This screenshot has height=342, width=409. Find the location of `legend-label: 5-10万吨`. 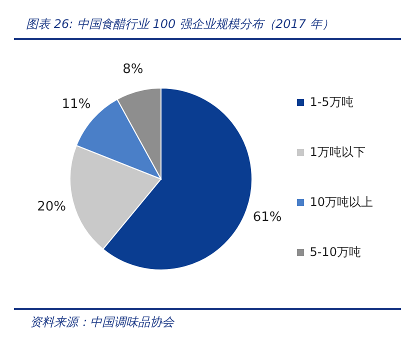

legend-label: 5-10万吨 is located at coordinates (335, 252).